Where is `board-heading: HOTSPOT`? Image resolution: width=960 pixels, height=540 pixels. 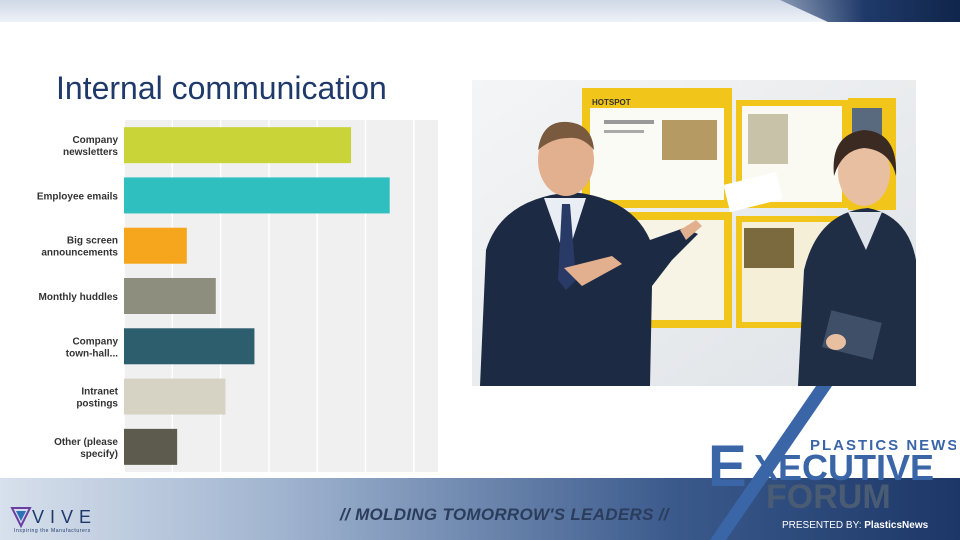
board-heading: HOTSPOT is located at coordinates (611, 102).